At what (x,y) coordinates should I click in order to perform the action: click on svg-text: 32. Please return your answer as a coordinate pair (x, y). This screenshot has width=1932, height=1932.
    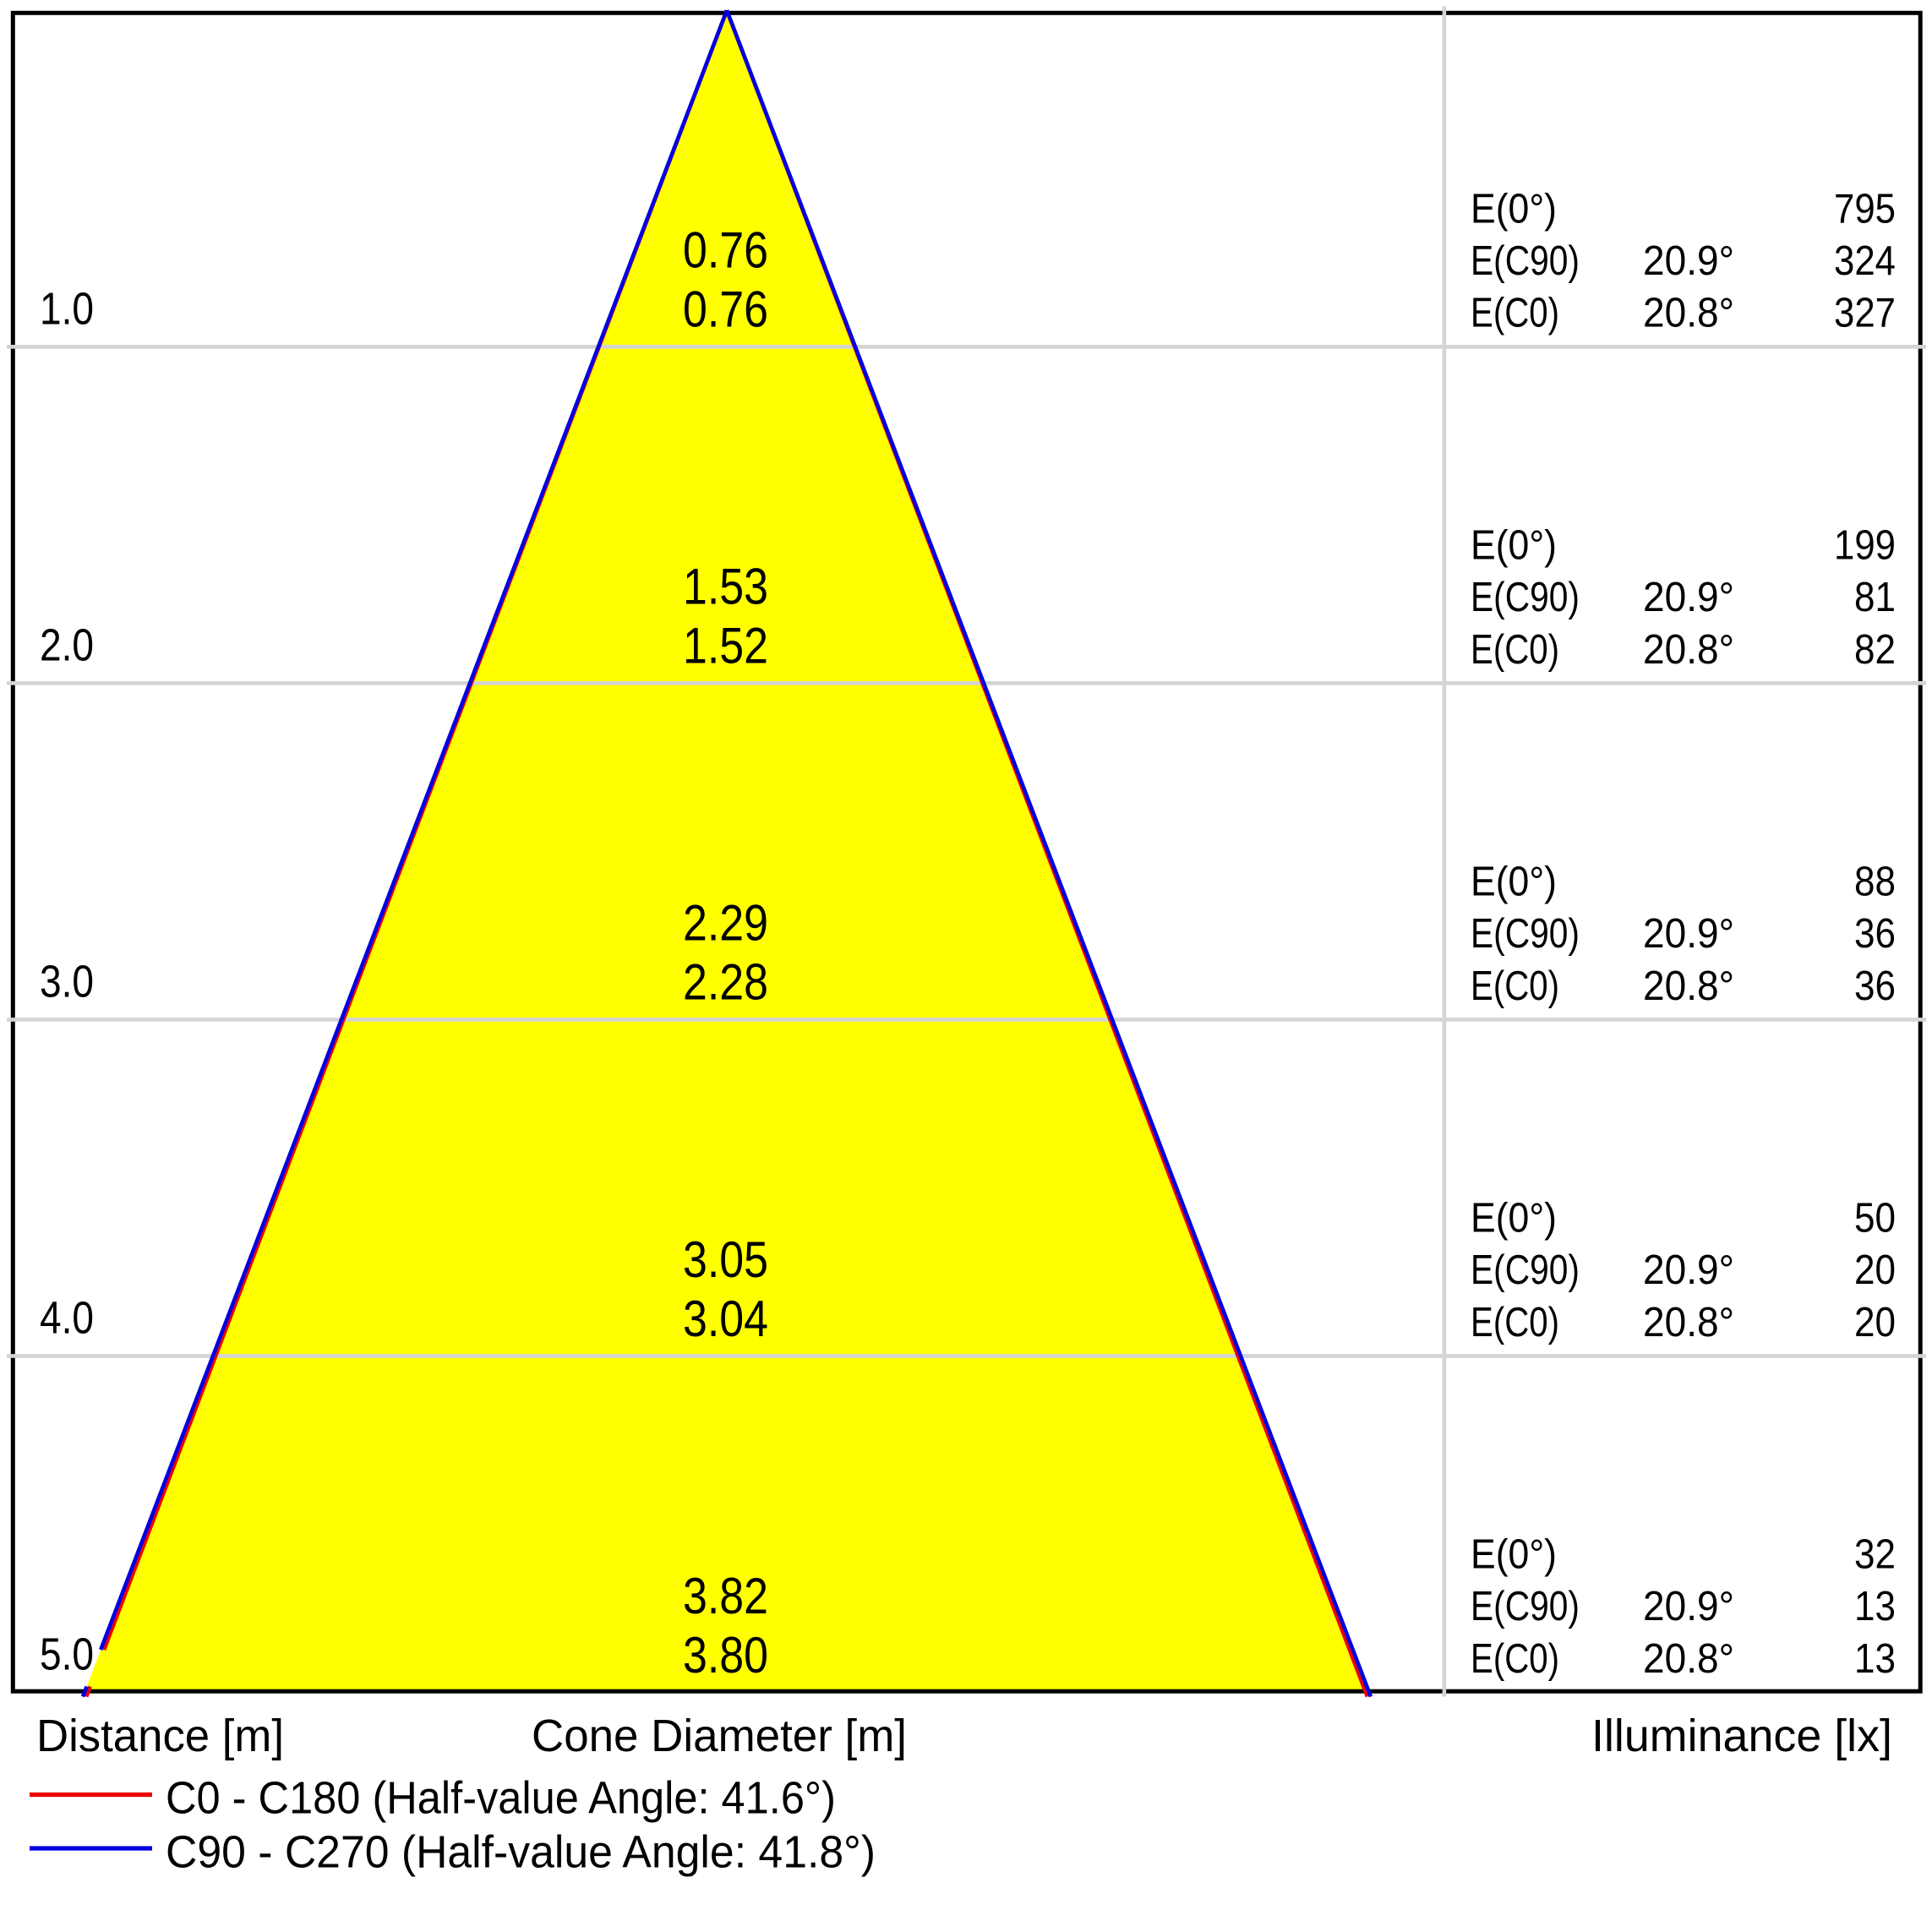
    Looking at the image, I should click on (1875, 1555).